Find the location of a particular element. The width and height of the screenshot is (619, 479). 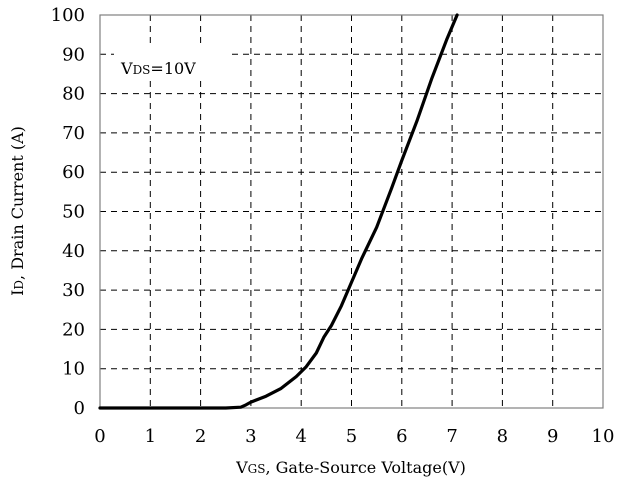

y-tick-label: 50 is located at coordinates (73, 212).